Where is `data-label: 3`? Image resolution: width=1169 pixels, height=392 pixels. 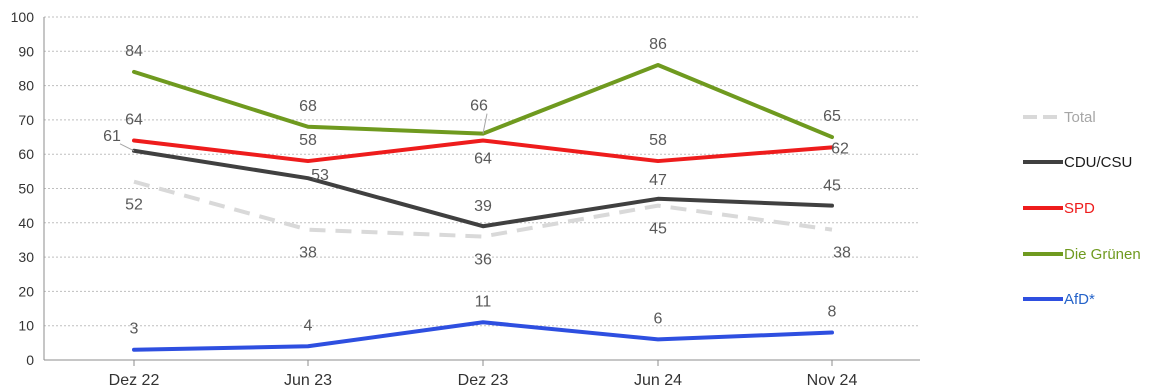 data-label: 3 is located at coordinates (134, 329).